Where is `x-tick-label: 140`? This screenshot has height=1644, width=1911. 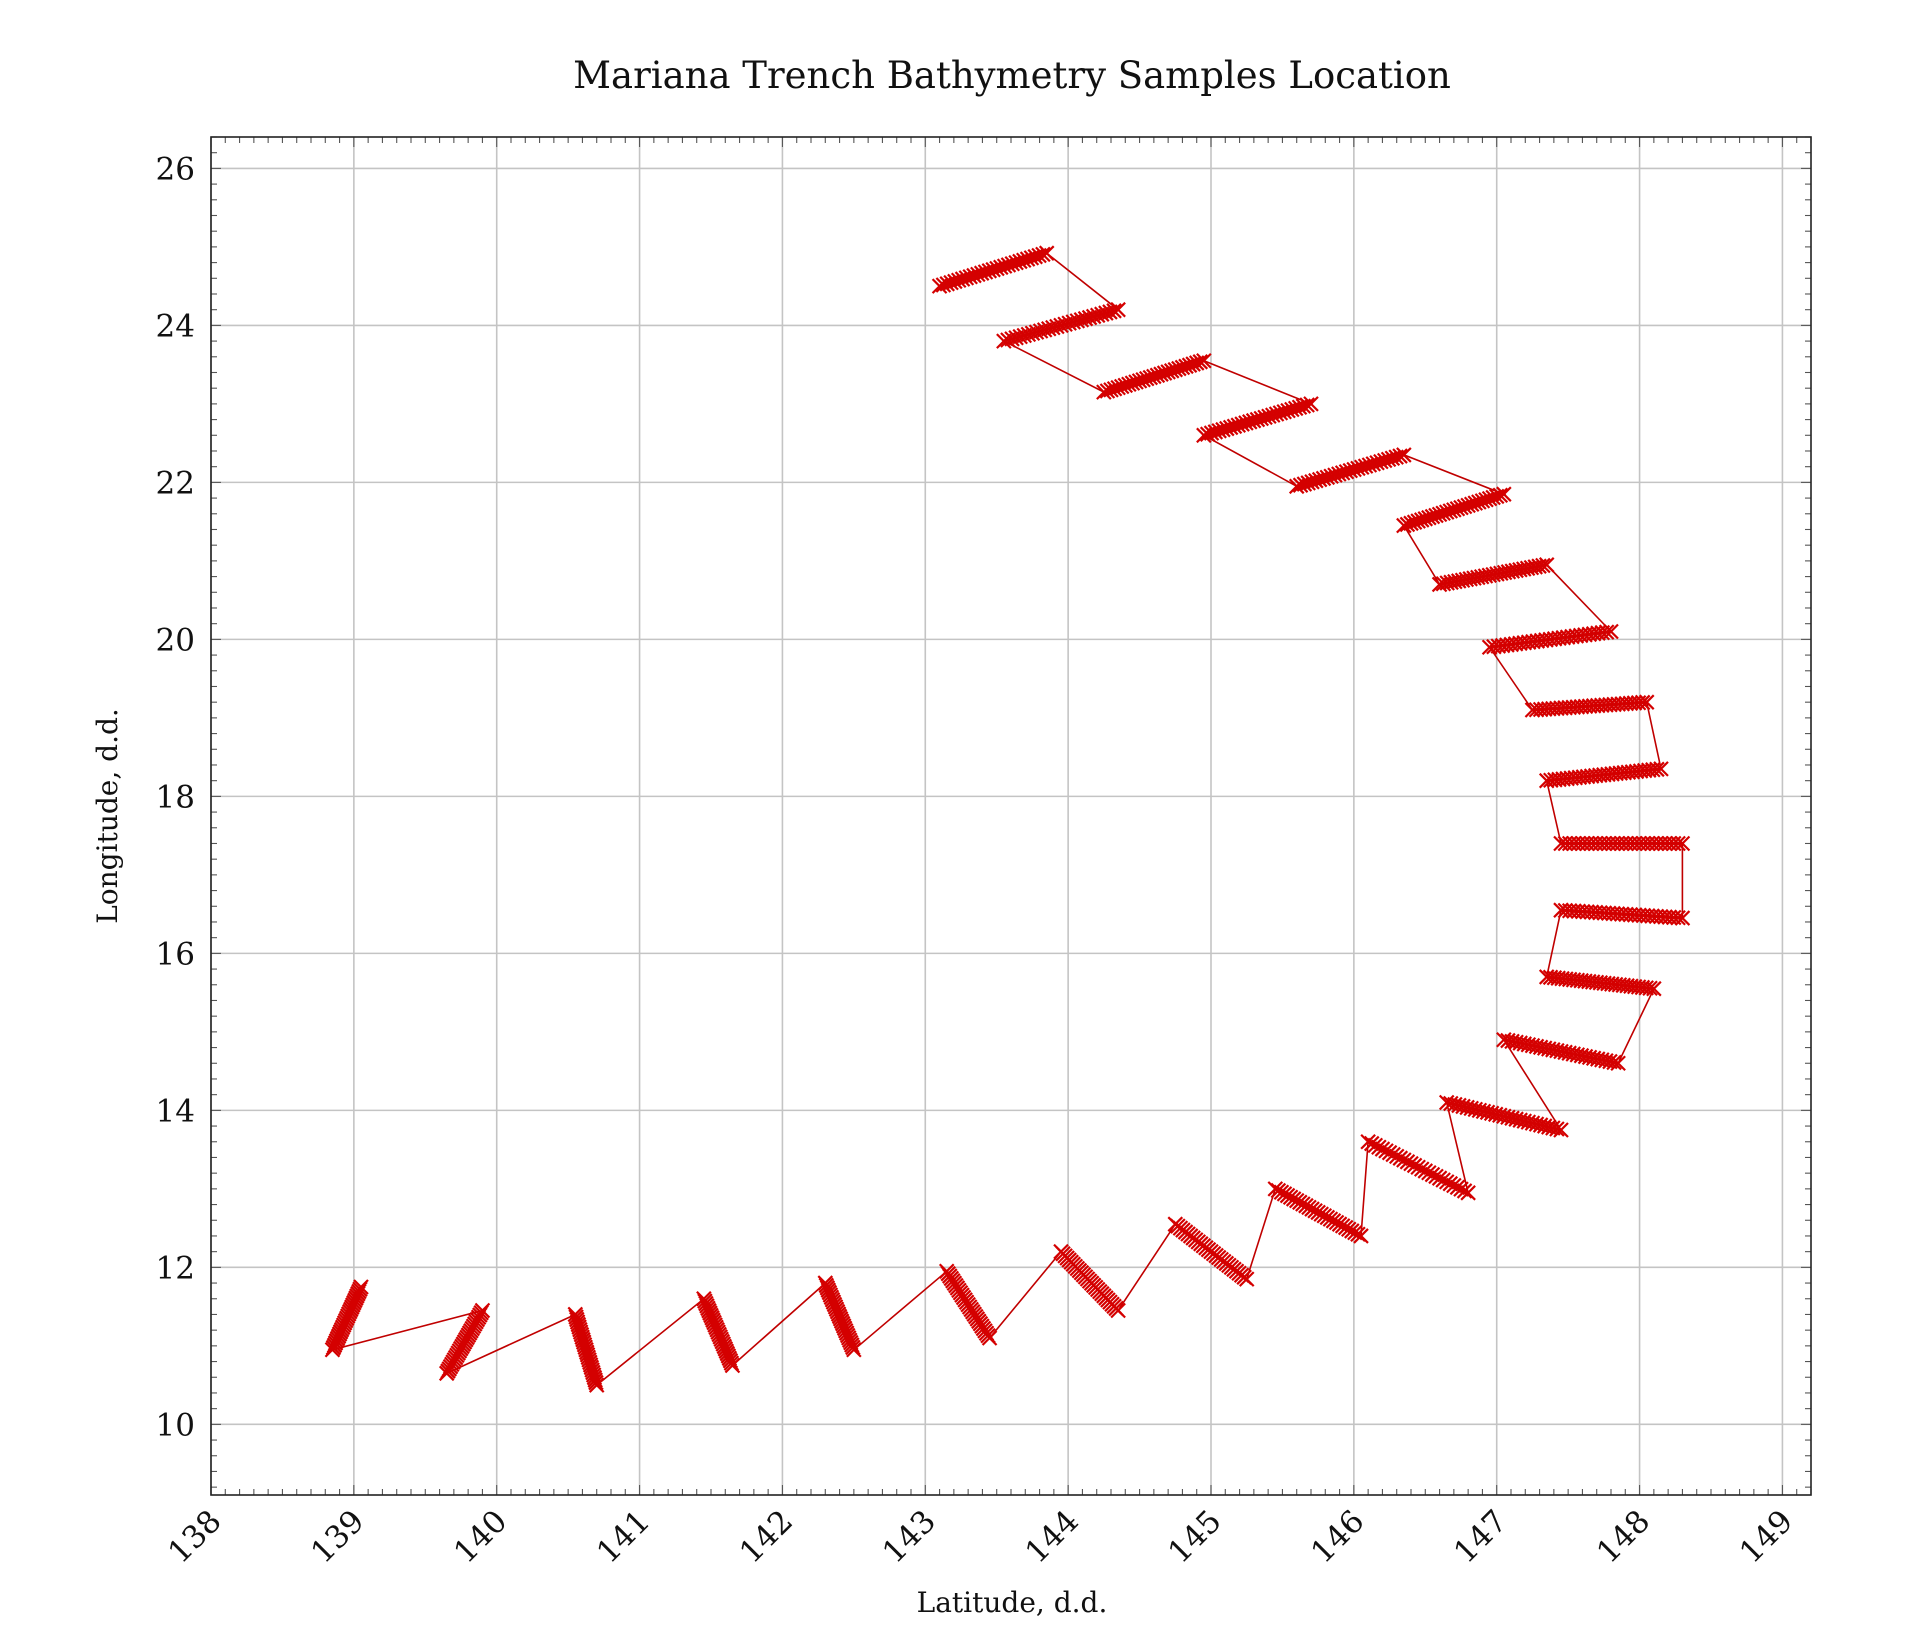
x-tick-label: 140 is located at coordinates (480, 1536).